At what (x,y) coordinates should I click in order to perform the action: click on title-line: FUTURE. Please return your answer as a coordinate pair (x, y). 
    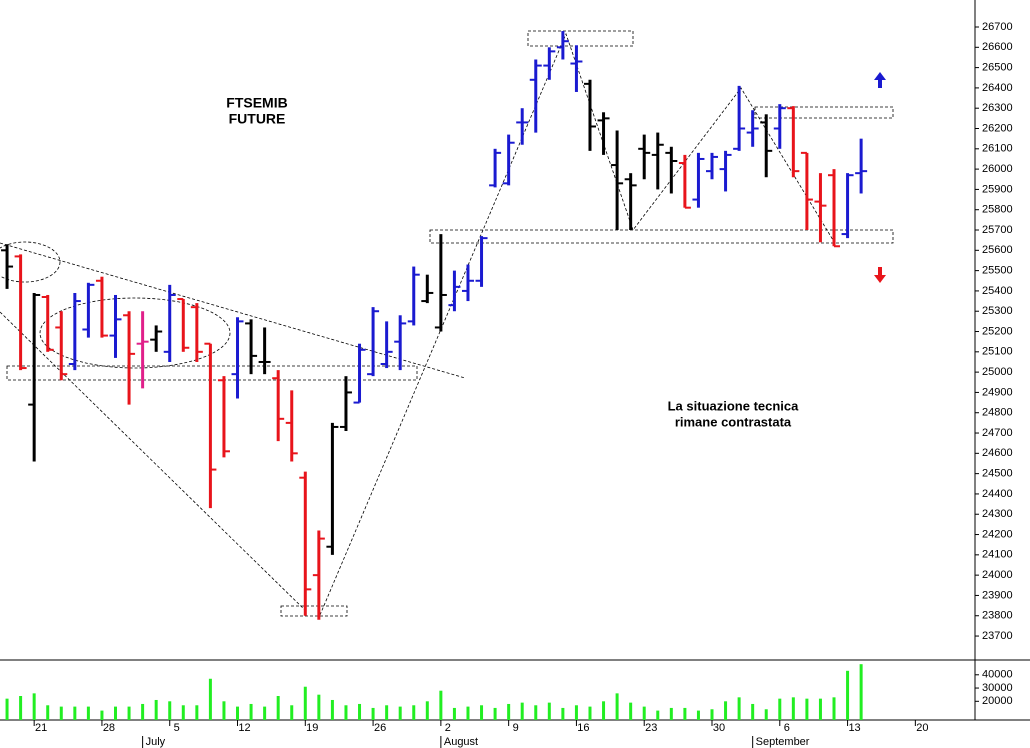
    Looking at the image, I should click on (257, 119).